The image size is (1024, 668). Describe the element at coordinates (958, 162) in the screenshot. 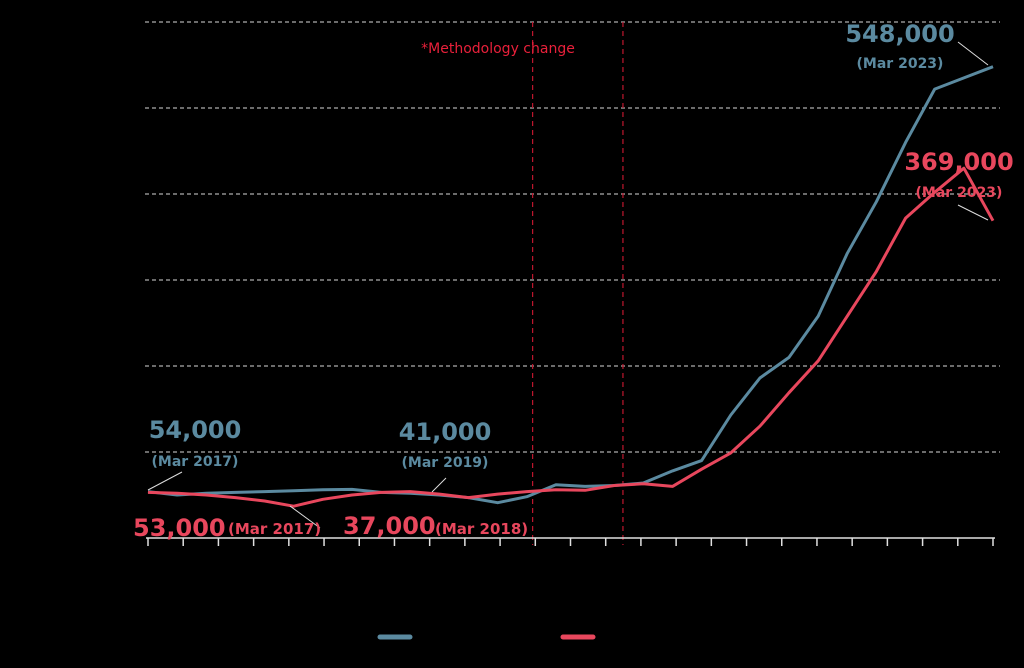

I see `annotation-value: 369,000` at that location.